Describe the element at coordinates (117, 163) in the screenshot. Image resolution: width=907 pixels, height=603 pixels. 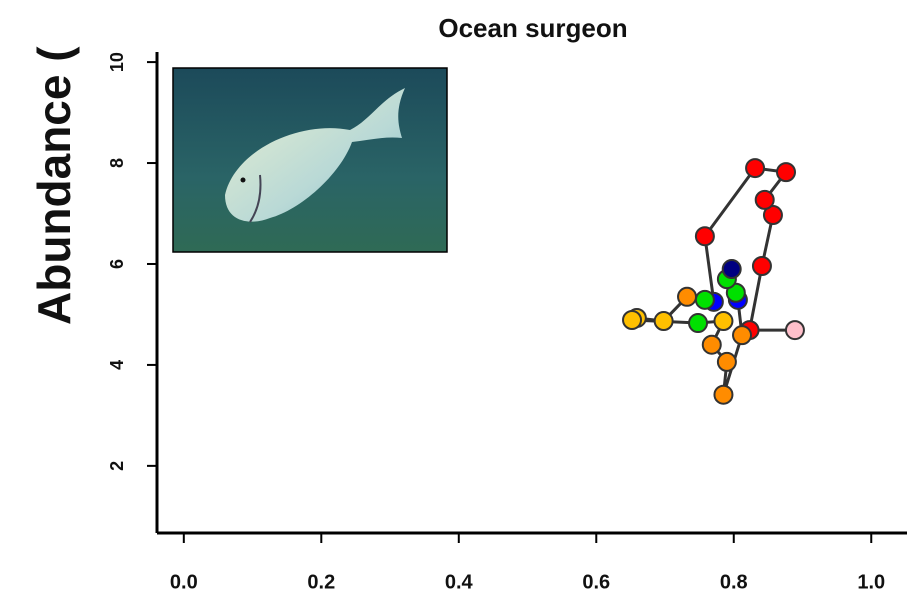
I see `y-tick-label: 8` at that location.